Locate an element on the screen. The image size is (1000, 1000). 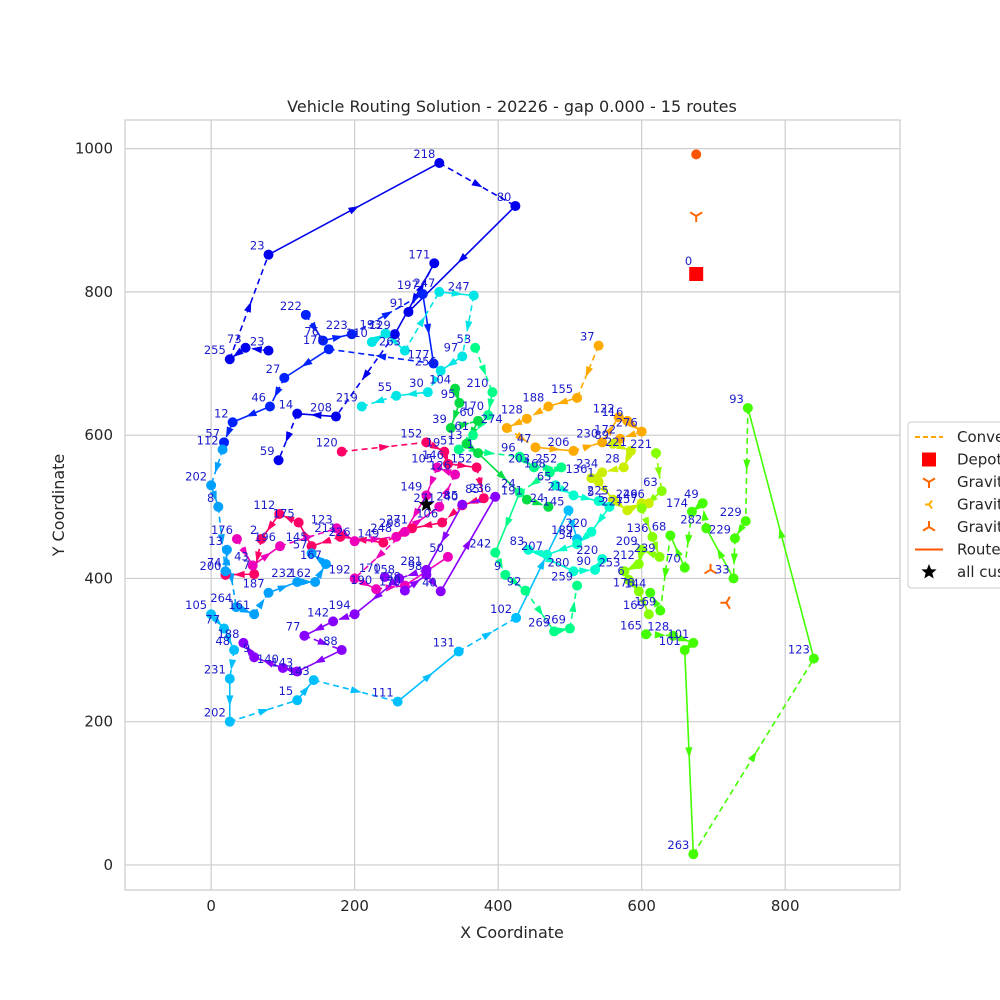
customer-node-label: 249 is located at coordinates (627, 494).